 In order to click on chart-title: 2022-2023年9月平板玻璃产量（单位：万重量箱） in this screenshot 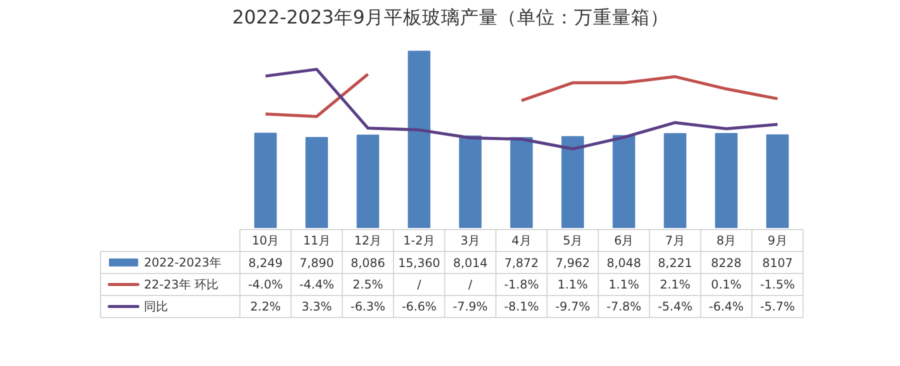, I will do `click(450, 17)`.